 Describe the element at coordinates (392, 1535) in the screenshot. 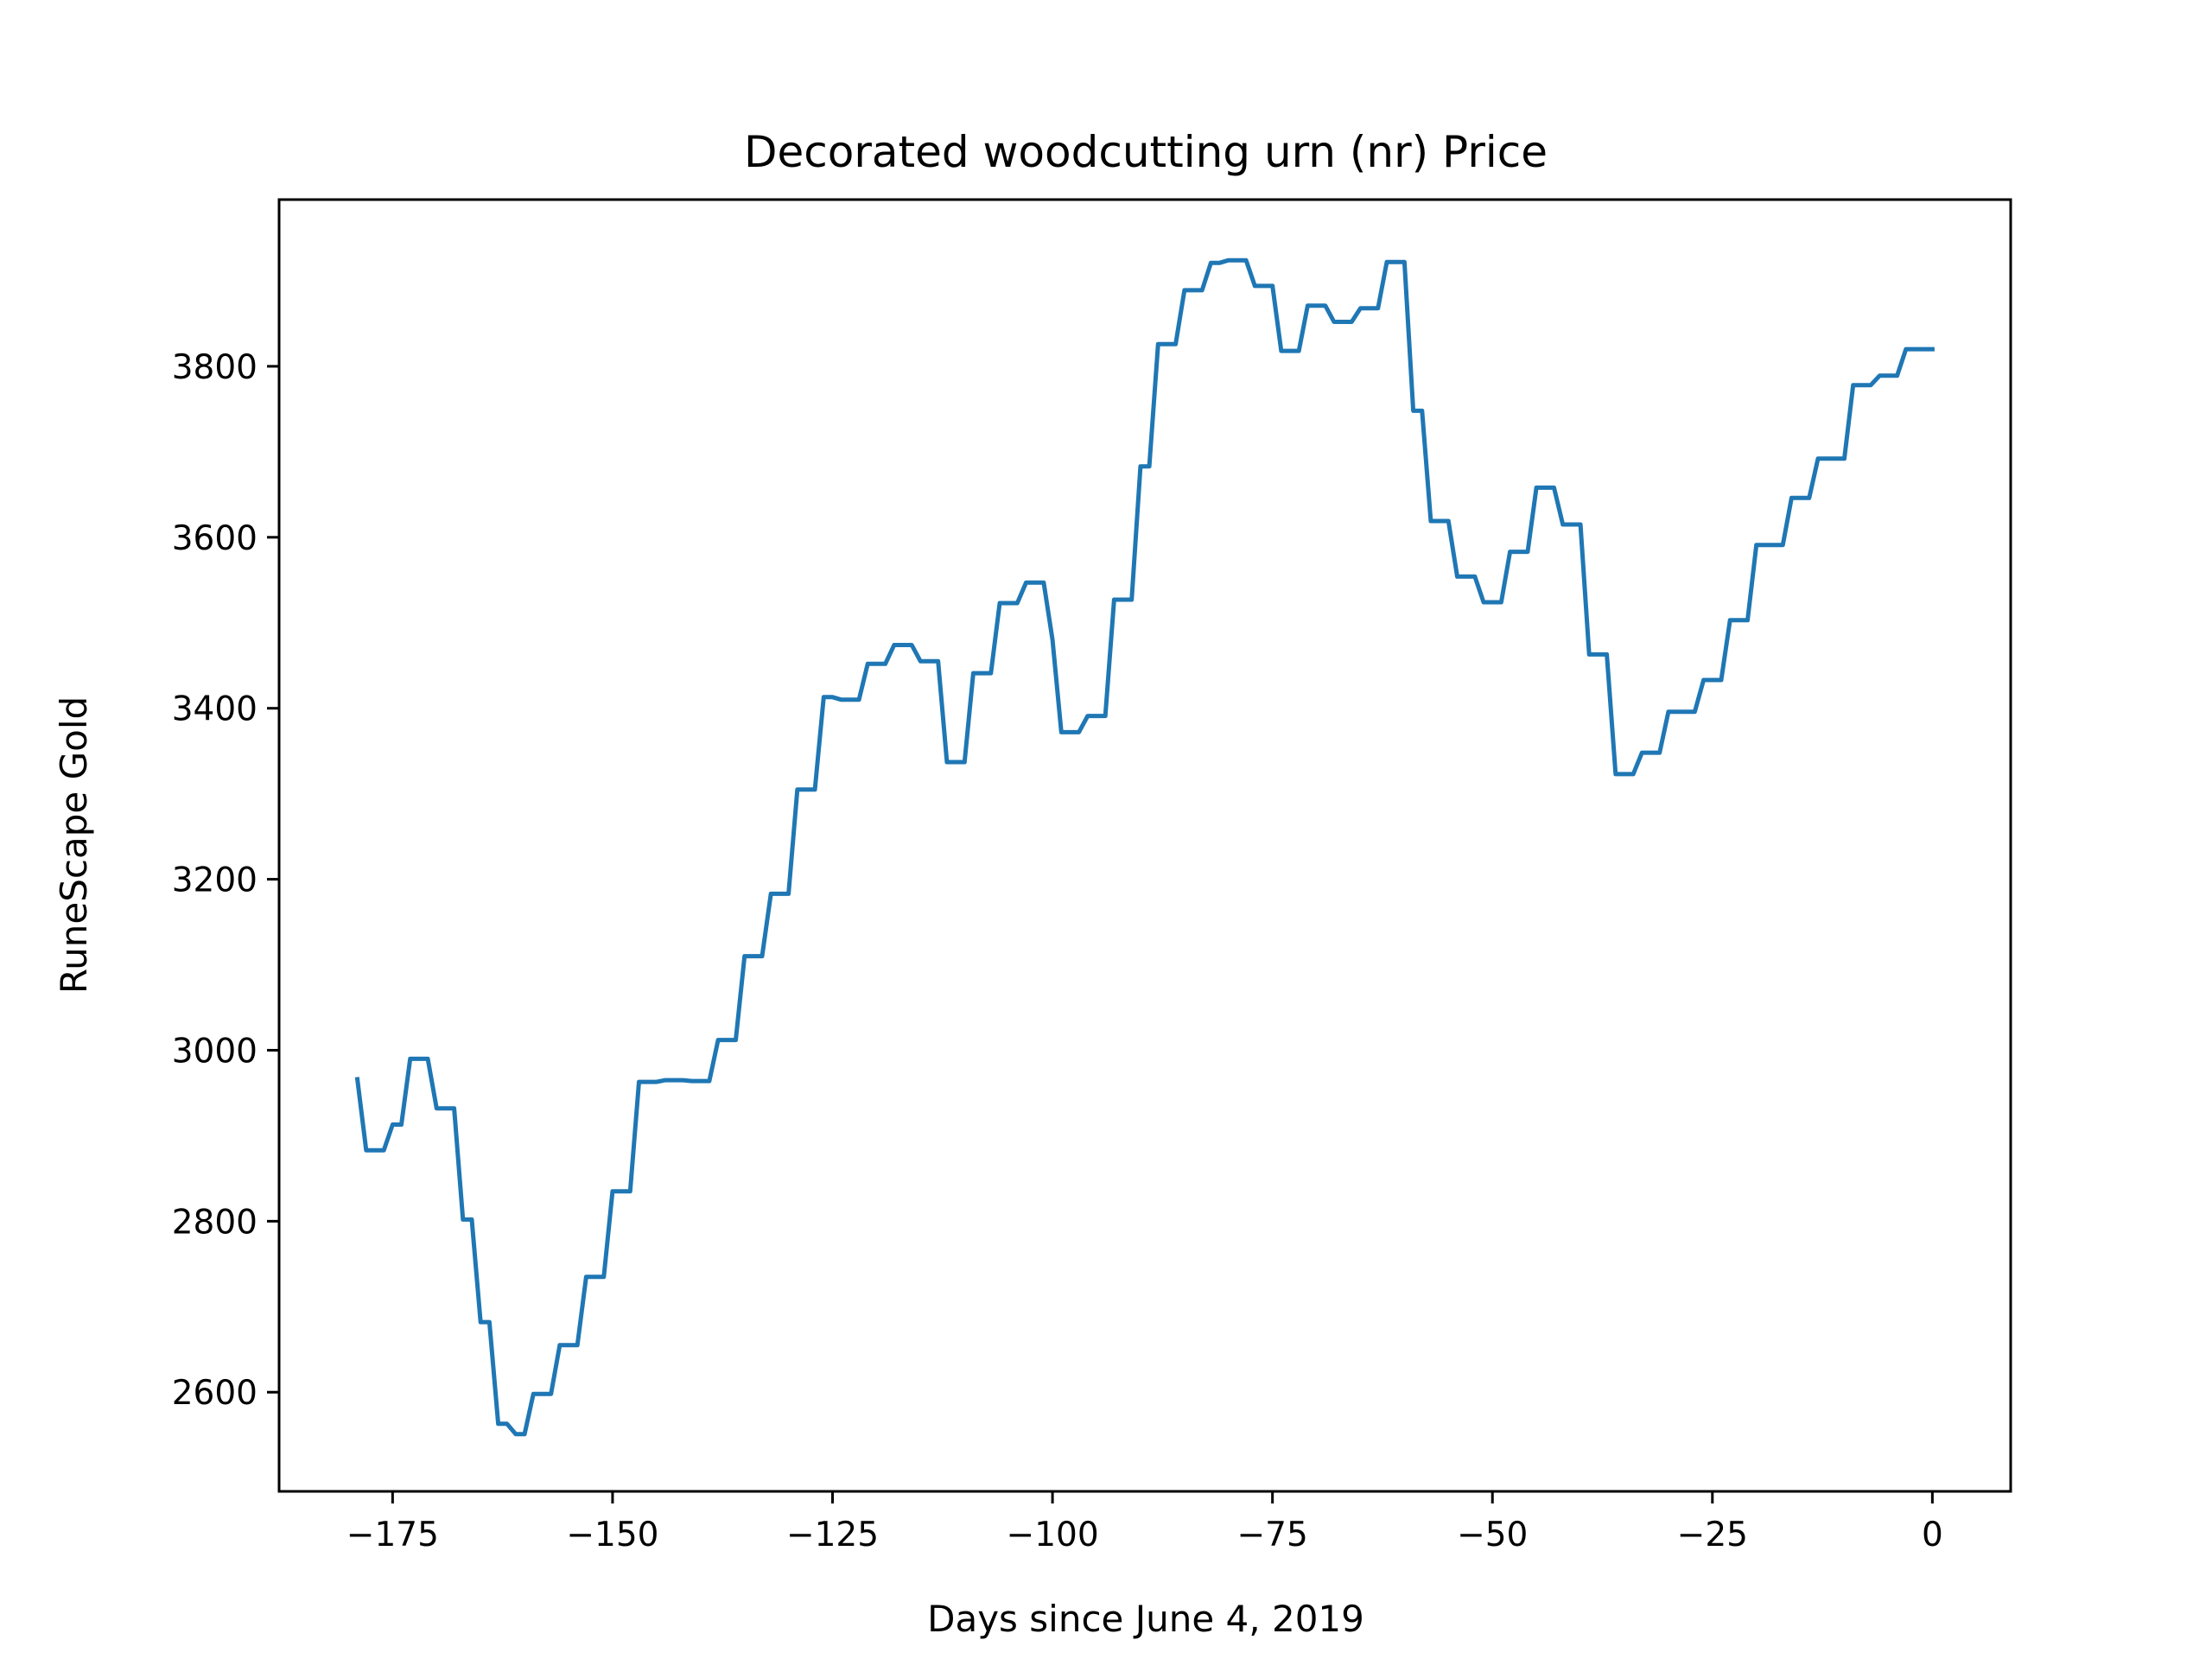

I see `x-tick-label: −175` at that location.